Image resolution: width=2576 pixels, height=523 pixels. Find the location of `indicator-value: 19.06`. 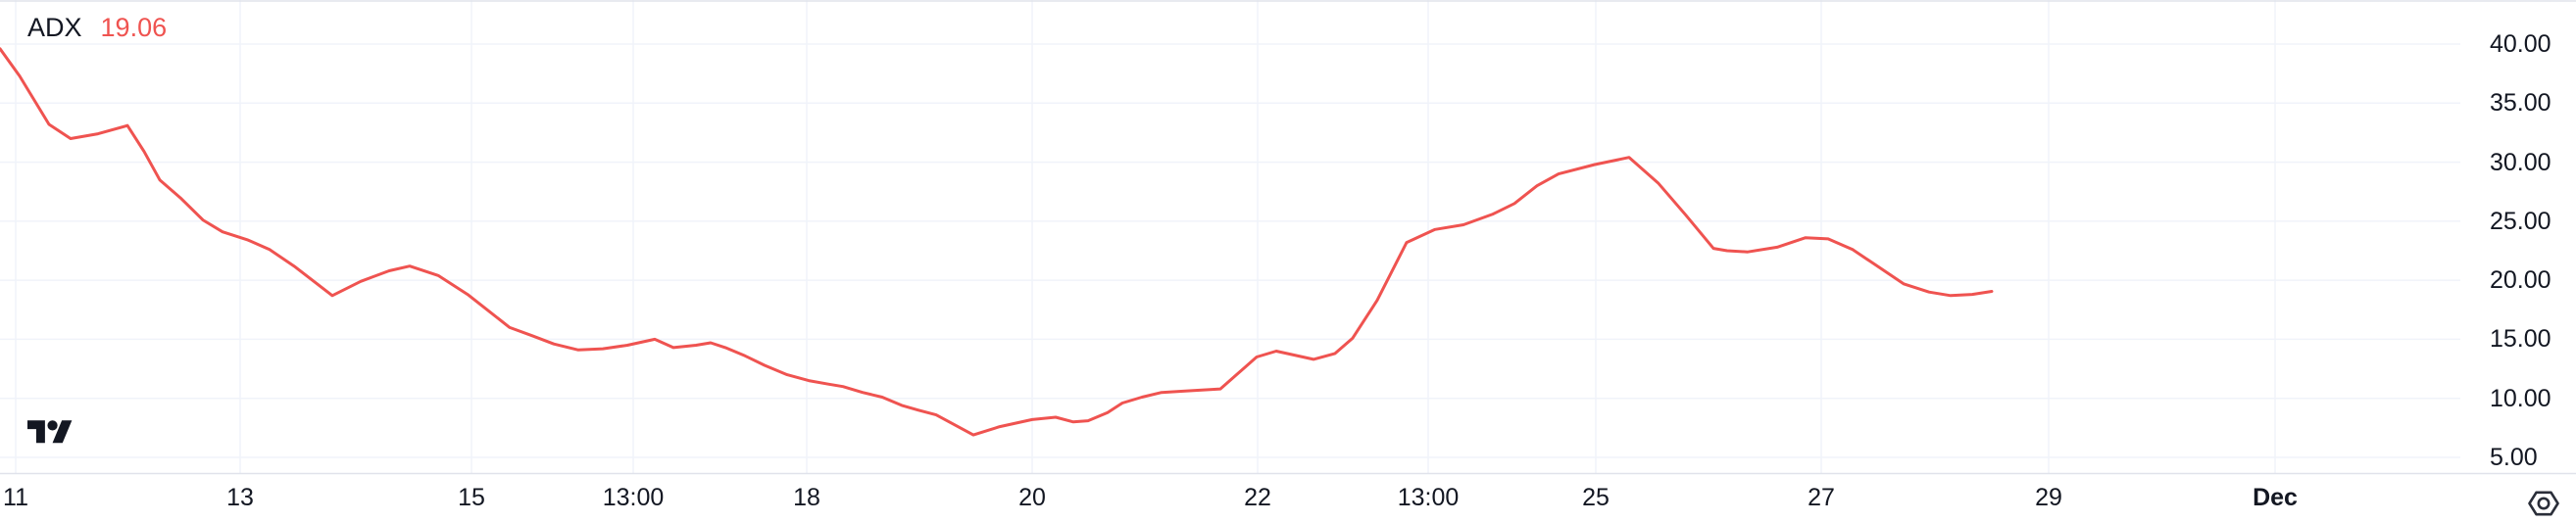

indicator-value: 19.06 is located at coordinates (134, 27).